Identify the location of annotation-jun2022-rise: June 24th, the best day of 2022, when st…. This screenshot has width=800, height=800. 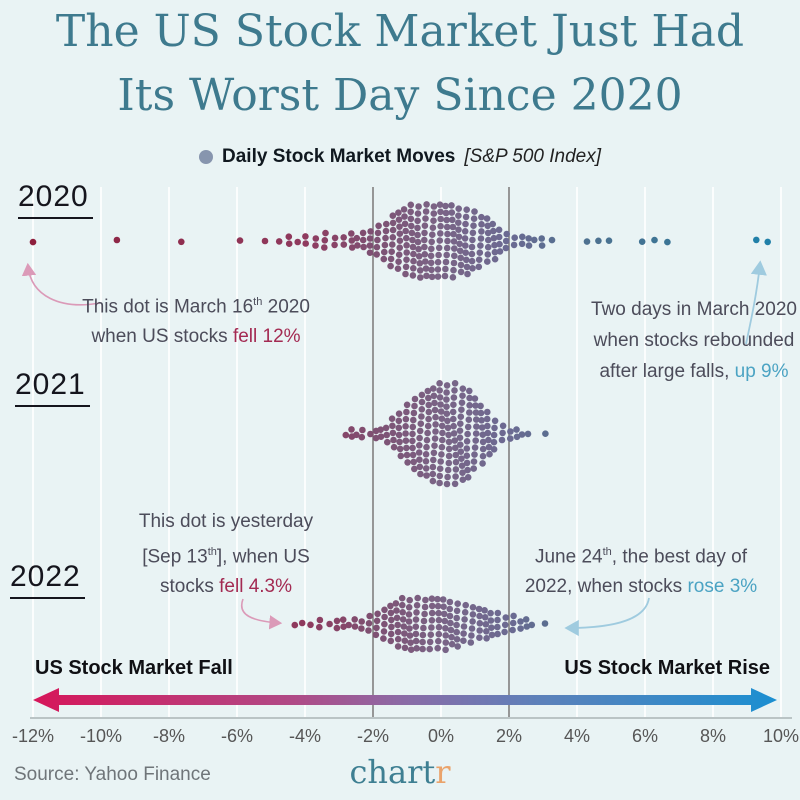
(641, 572).